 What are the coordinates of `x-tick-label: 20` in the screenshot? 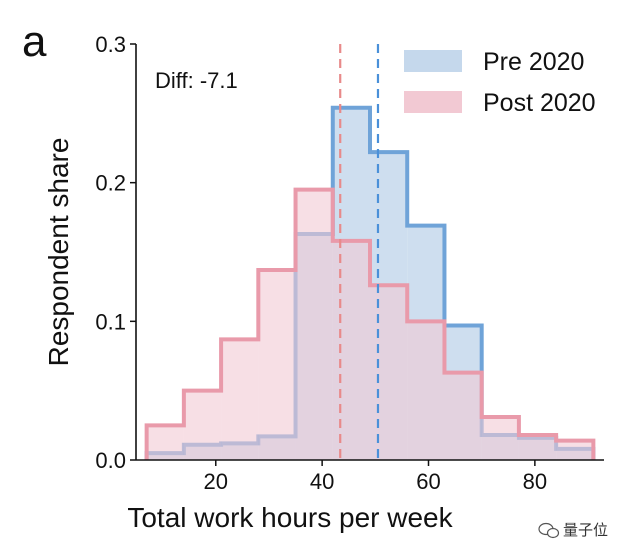 It's located at (216, 481).